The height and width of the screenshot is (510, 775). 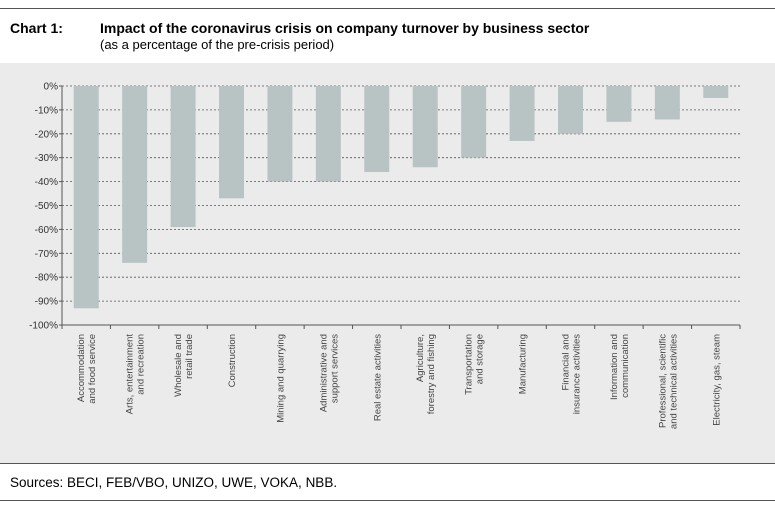 What do you see at coordinates (673, 381) in the screenshot?
I see `category-label-line: and technical activities` at bounding box center [673, 381].